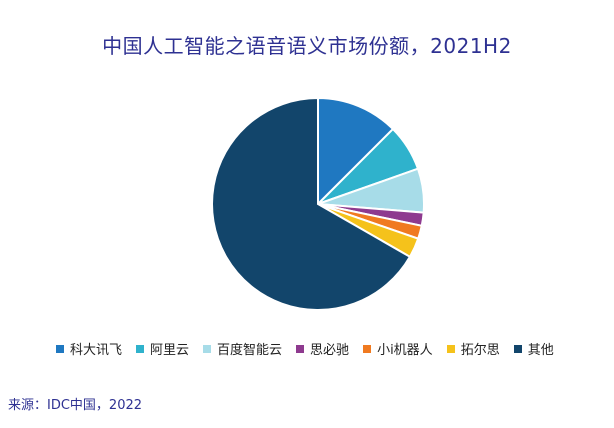 The height and width of the screenshot is (428, 614). What do you see at coordinates (307, 46) in the screenshot?
I see `chart-title: 中国人工智能之语音语义市场份额，2021H2` at bounding box center [307, 46].